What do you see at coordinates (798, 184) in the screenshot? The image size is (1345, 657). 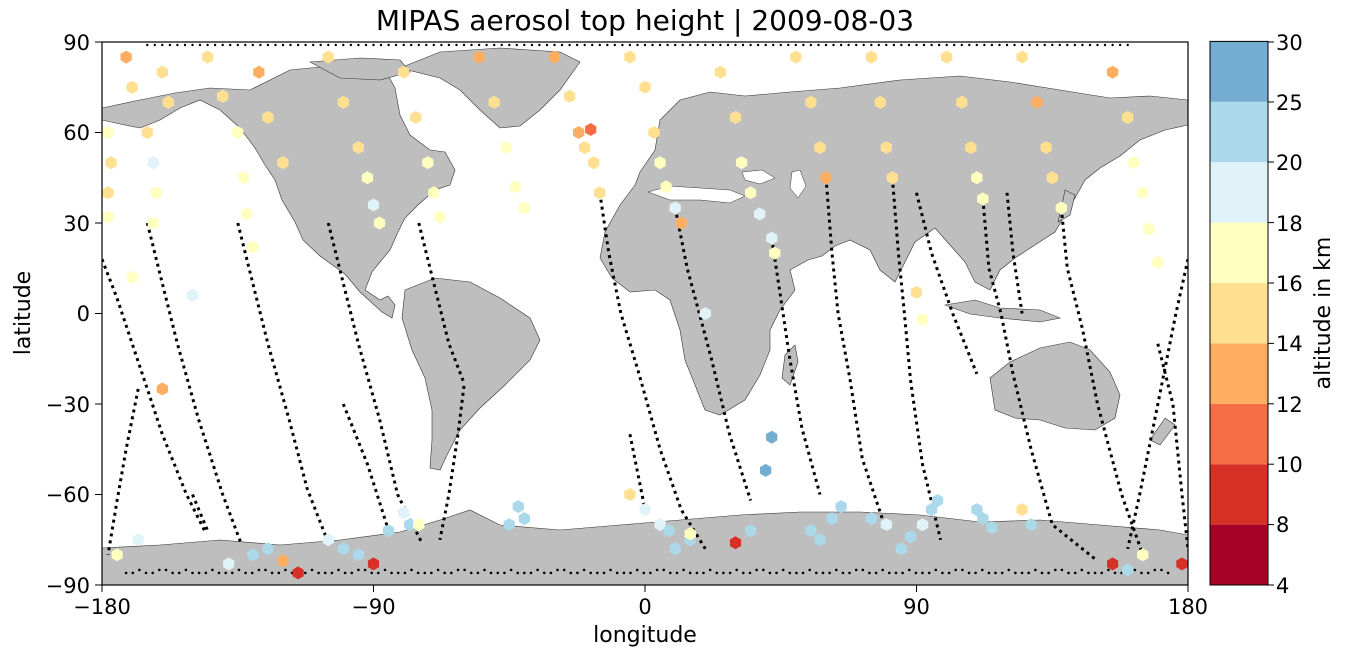 I see `sea-caspian` at bounding box center [798, 184].